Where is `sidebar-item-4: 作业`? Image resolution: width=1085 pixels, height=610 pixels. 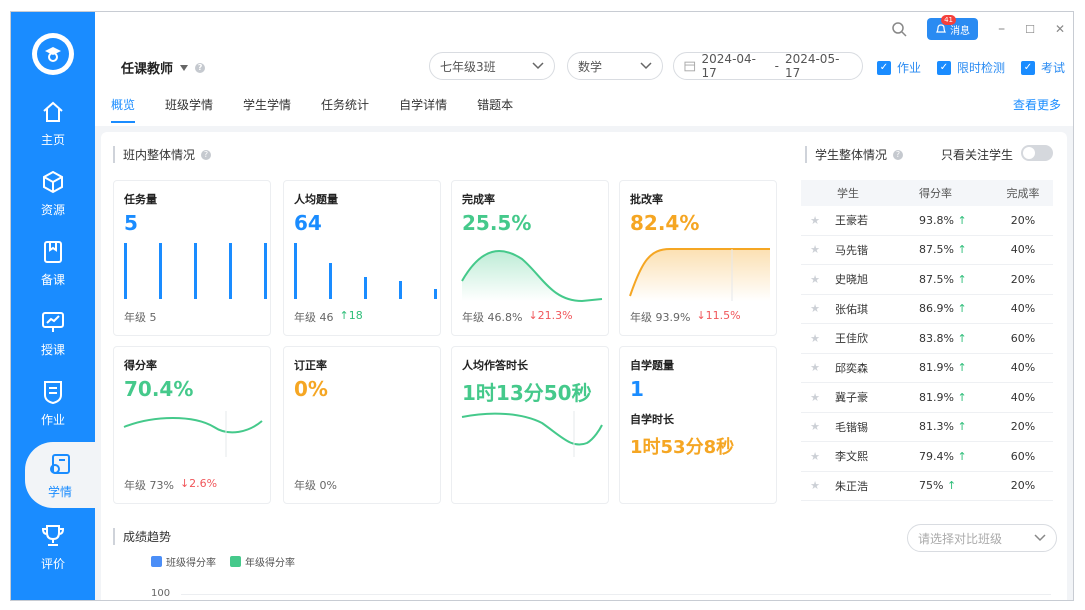
sidebar-item-4: 作业 is located at coordinates (53, 403).